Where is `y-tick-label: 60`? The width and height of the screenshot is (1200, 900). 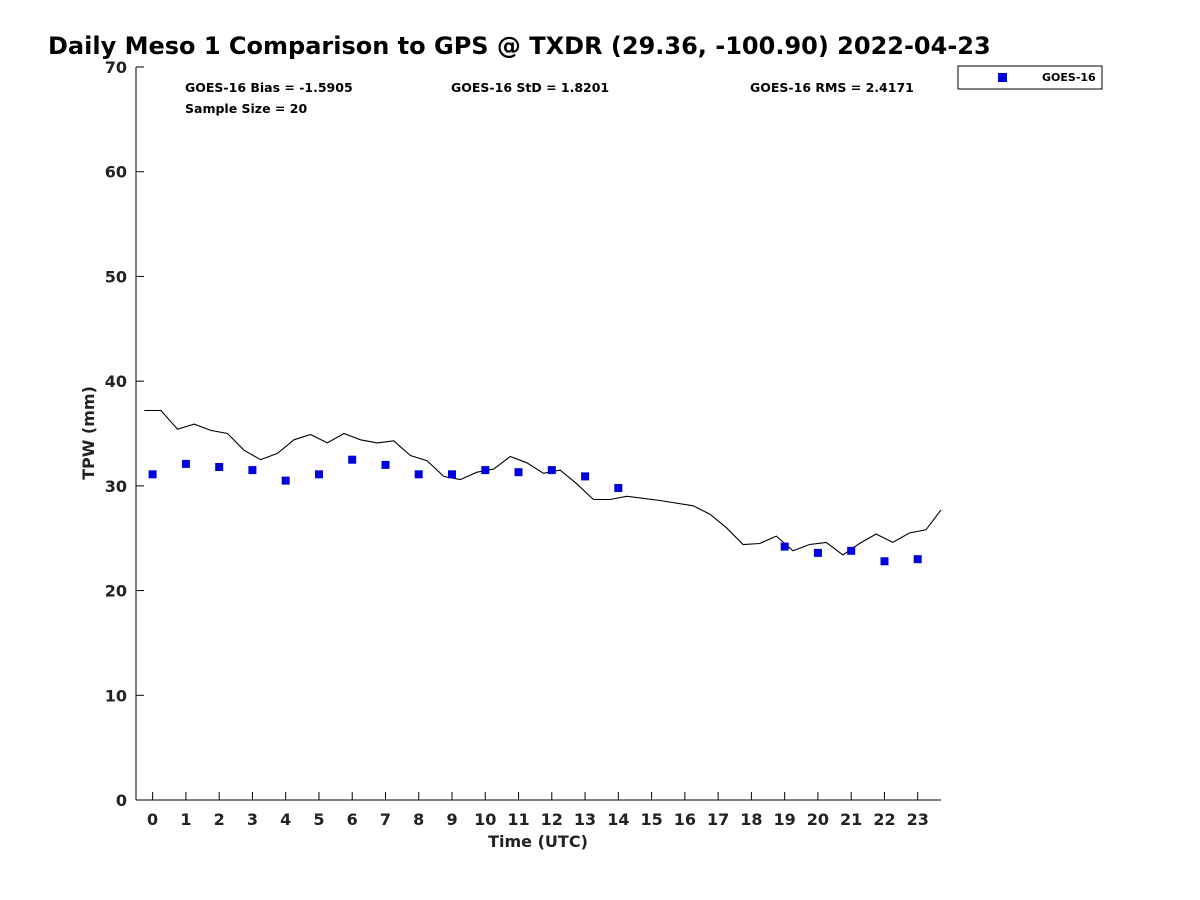
y-tick-label: 60 is located at coordinates (116, 172).